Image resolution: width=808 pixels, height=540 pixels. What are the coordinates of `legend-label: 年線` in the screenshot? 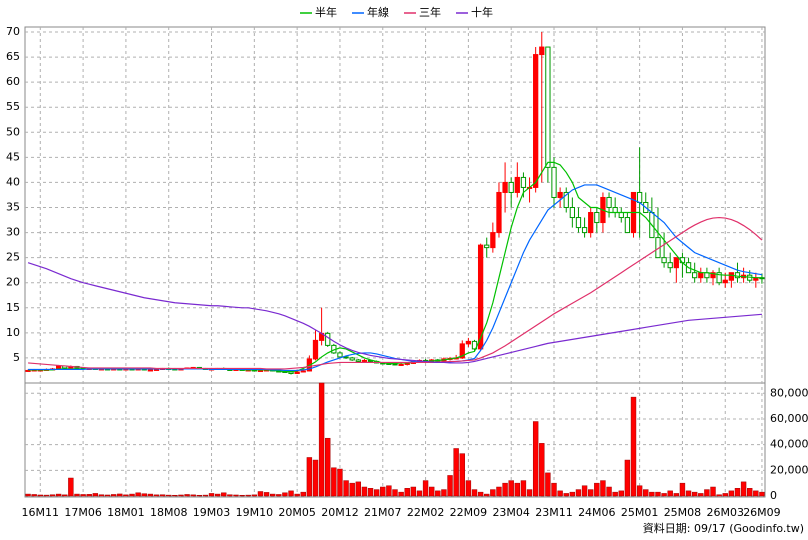 It's located at (378, 12).